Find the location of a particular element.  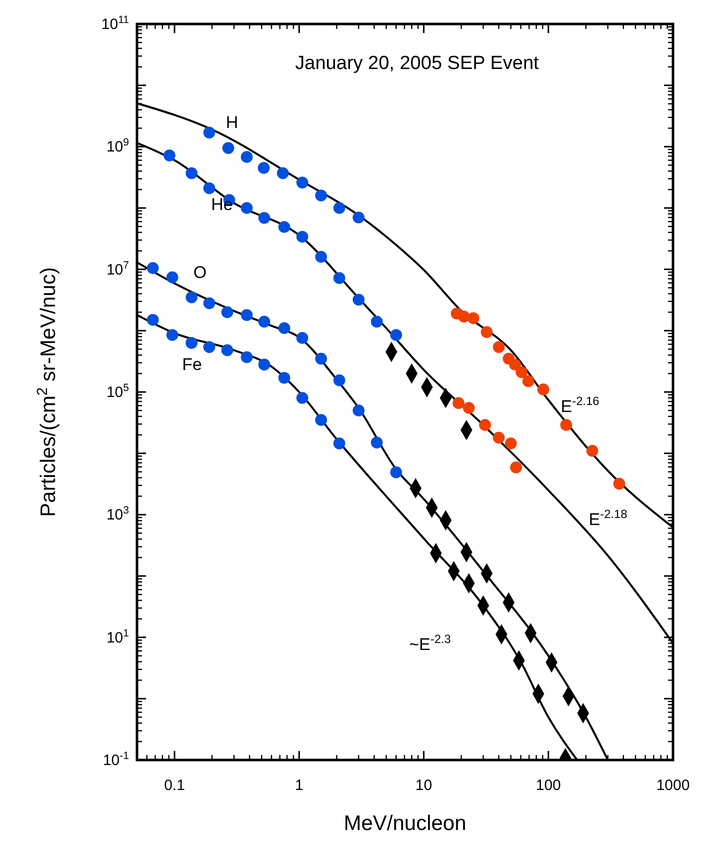

annotation: ~E$^{-2.3}$ is located at coordinates (430, 643).